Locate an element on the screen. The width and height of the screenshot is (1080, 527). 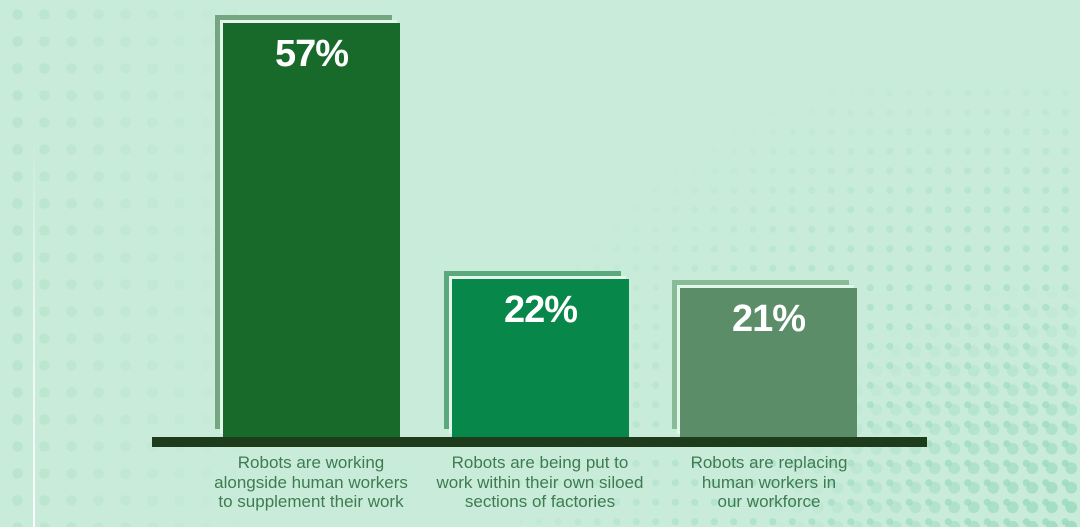
bar-22-percent: 22% is located at coordinates (536, 354).